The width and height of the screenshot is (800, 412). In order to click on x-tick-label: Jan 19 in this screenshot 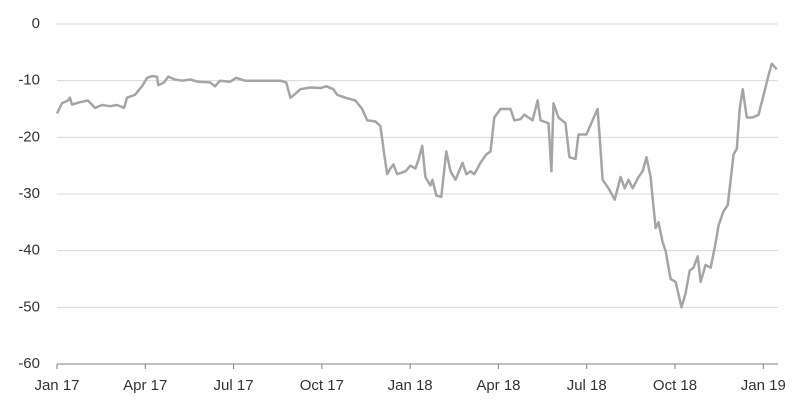, I will do `click(763, 385)`.